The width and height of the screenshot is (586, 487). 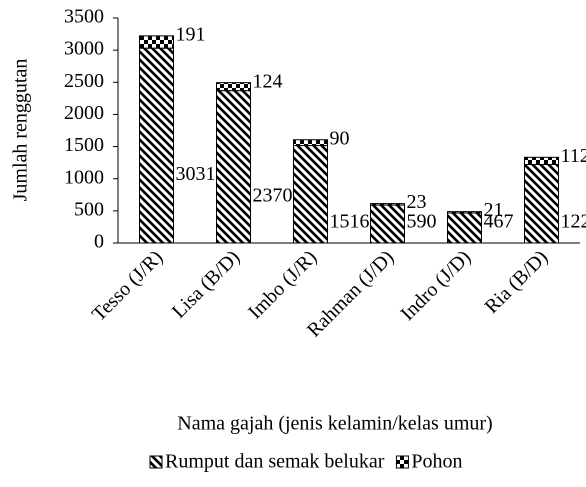 I want to click on y-tick-label: 3000, so click(x=84, y=49).